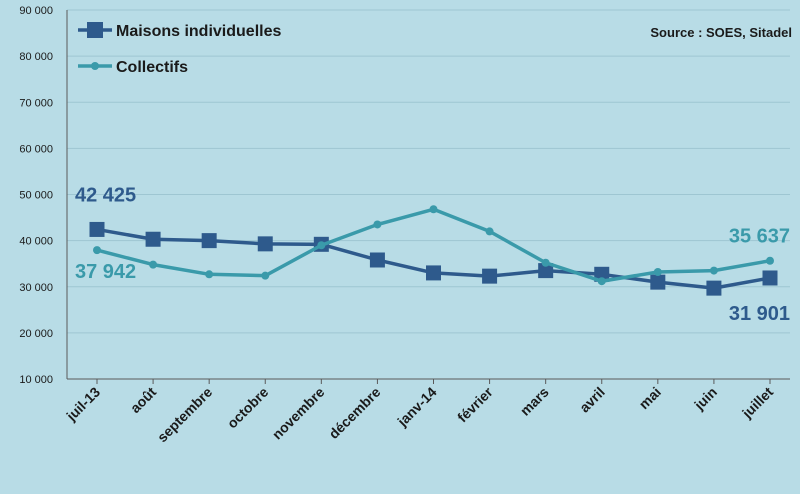 This screenshot has width=800, height=494. Describe the element at coordinates (36, 149) in the screenshot. I see `y-tick-label: 60 000` at that location.